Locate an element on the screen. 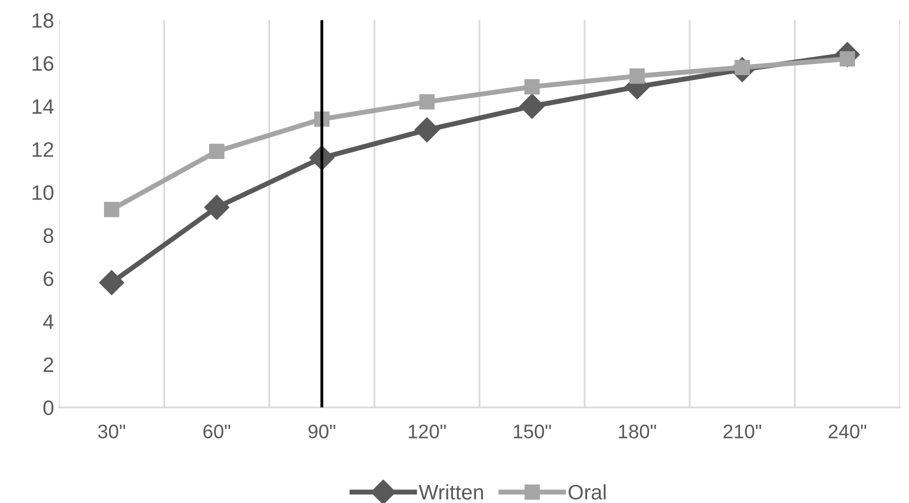 This screenshot has height=503, width=909. y-tick-label: 10 is located at coordinates (43, 192).